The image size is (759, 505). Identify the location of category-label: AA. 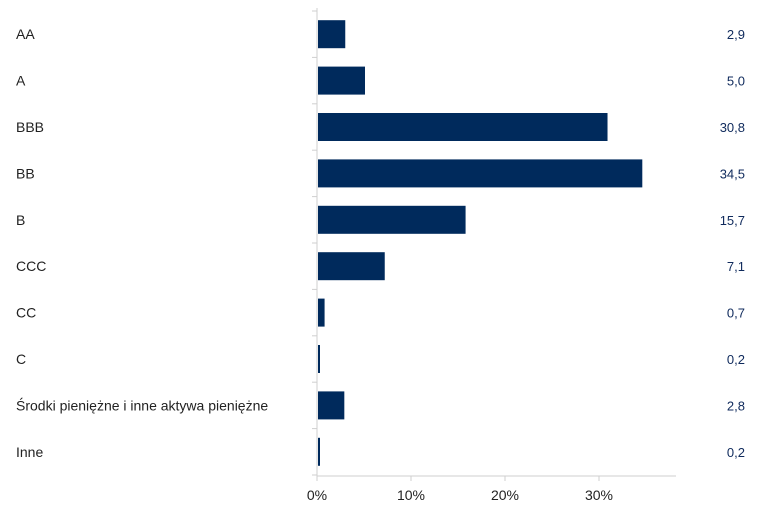
(25, 34).